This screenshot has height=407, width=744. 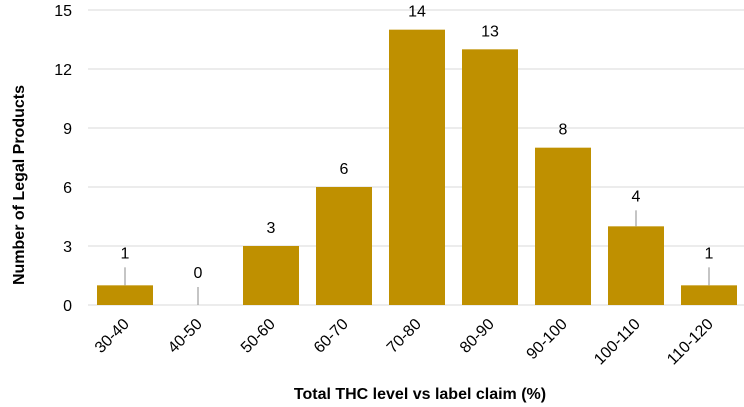 What do you see at coordinates (185, 336) in the screenshot?
I see `x-tick-label: 40-50` at bounding box center [185, 336].